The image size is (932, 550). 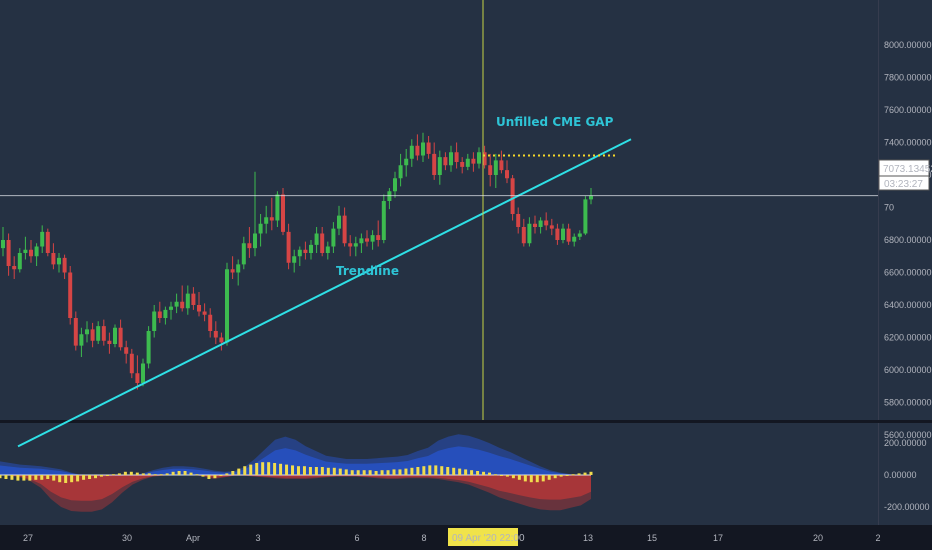 What do you see at coordinates (905, 175) in the screenshot?
I see `last-price-marker: 7073.13452 03:23:27` at bounding box center [905, 175].